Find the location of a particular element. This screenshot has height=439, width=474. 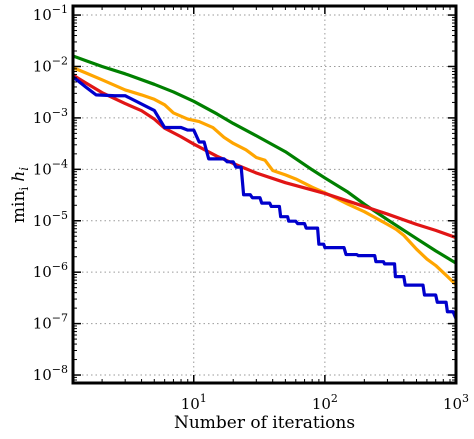

y-axis-label: minihi is located at coordinates (20, 195).